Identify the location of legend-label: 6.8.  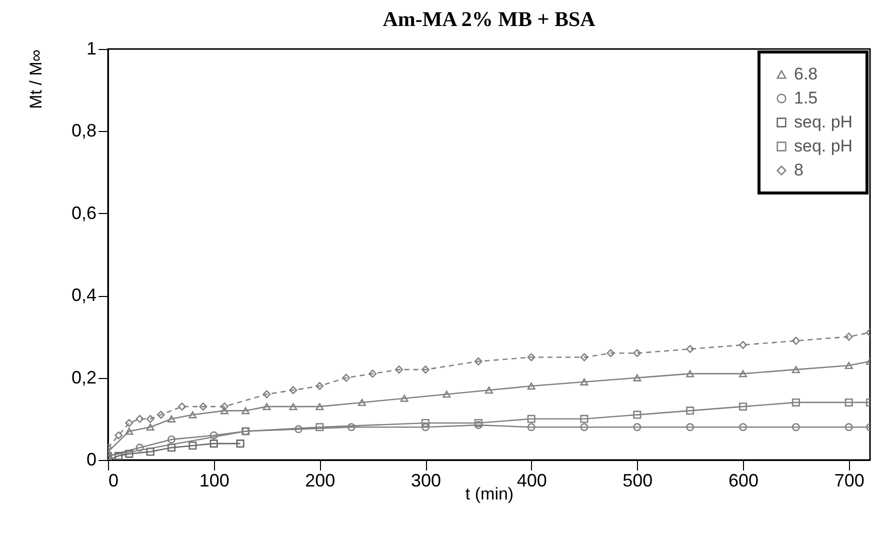
(806, 74).